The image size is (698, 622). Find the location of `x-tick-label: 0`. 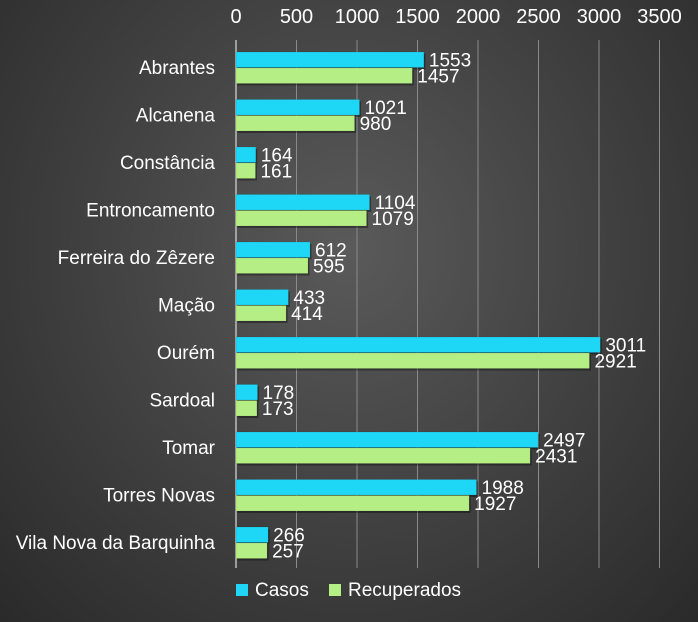

x-tick-label: 0 is located at coordinates (235, 17).